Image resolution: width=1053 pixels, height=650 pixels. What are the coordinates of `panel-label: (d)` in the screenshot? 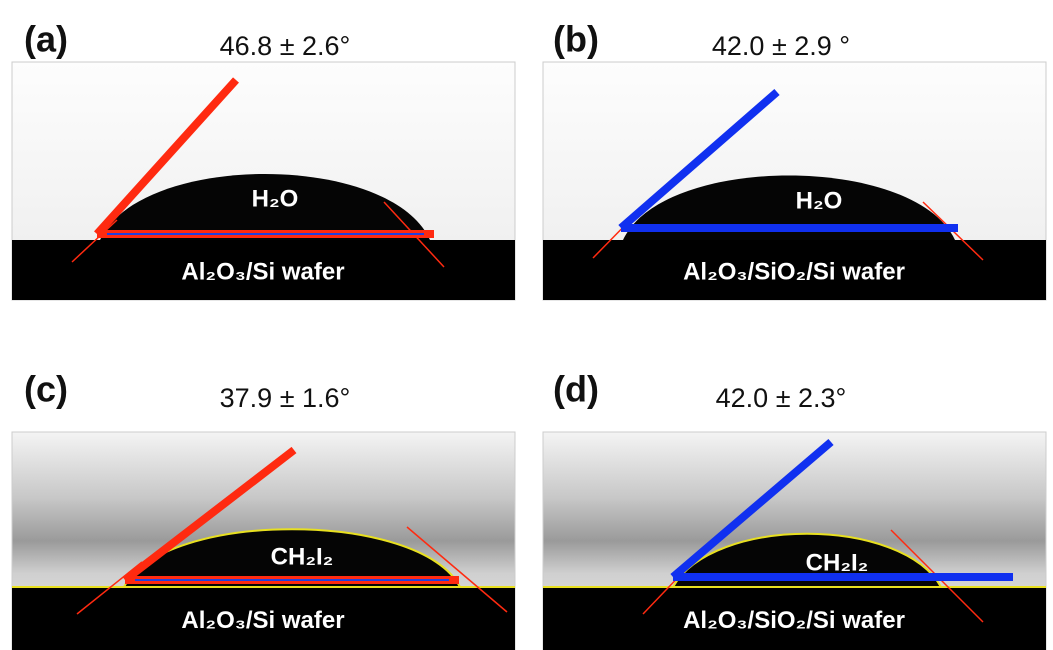 It's located at (576, 389).